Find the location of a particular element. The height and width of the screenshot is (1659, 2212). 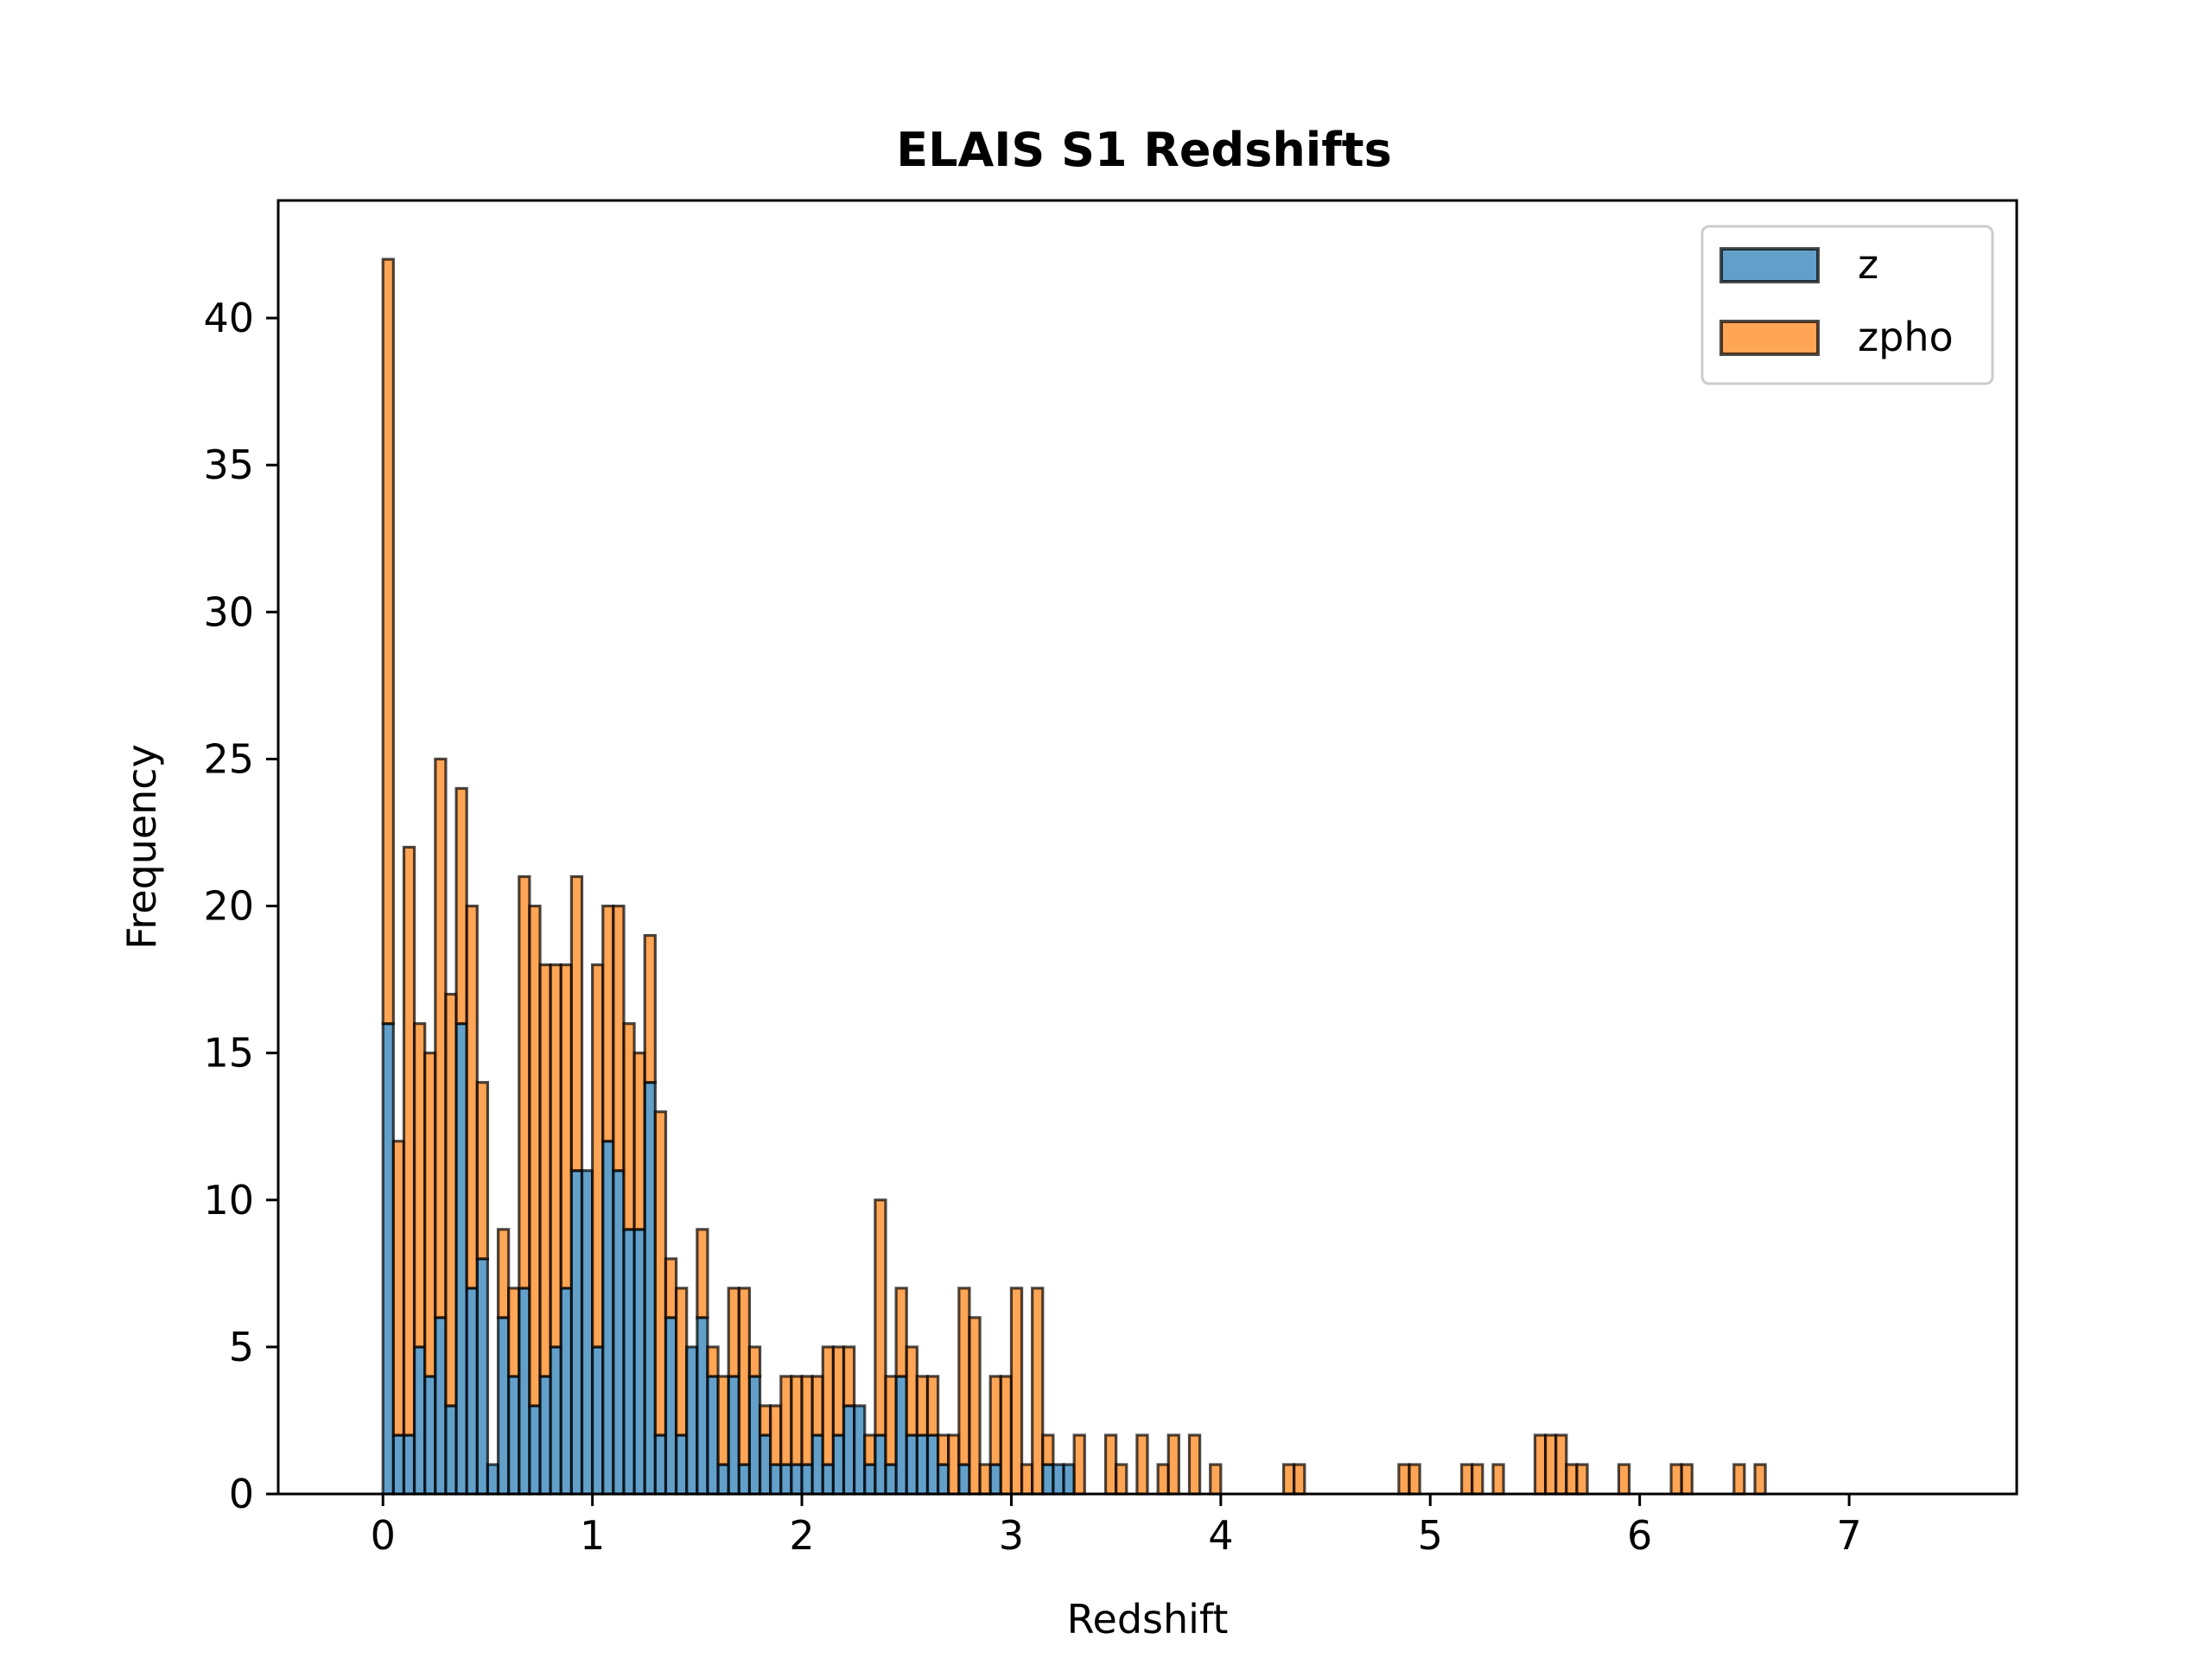

y-axis: 0 5 10 15 20 25 30 35 40 is located at coordinates (240, 906).